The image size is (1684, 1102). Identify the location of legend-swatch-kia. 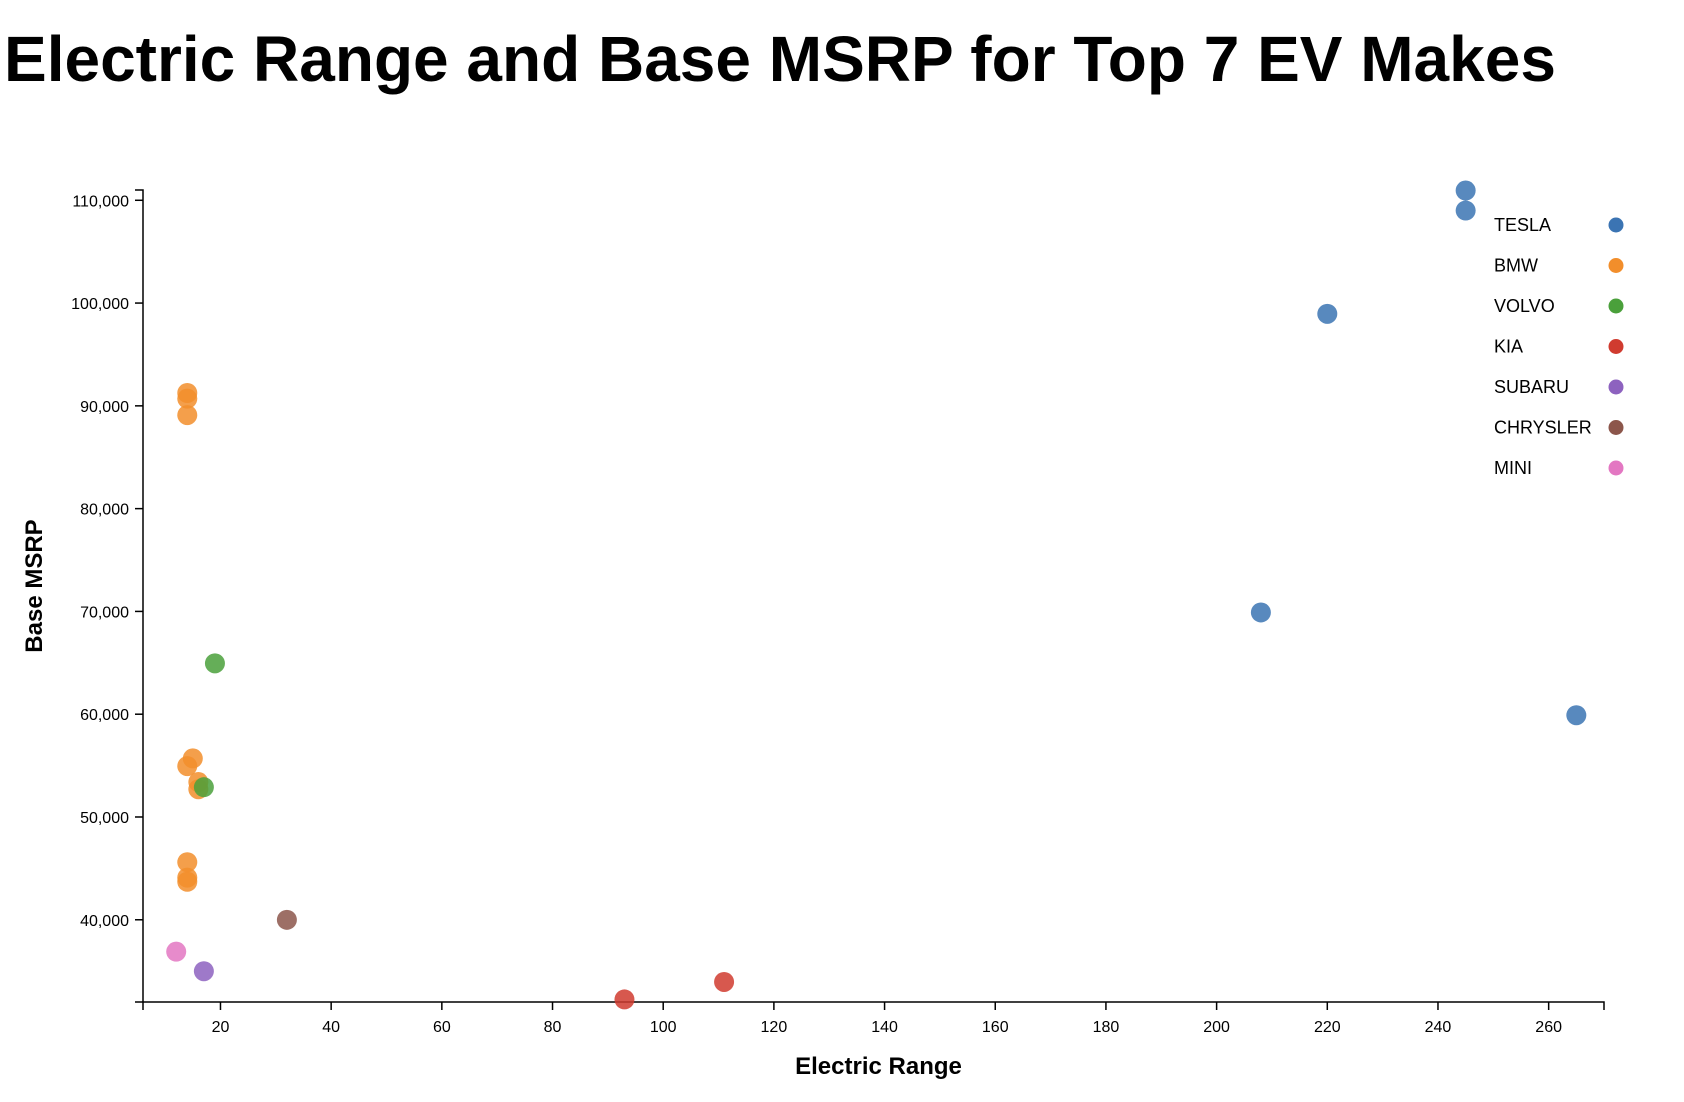
(1616, 346).